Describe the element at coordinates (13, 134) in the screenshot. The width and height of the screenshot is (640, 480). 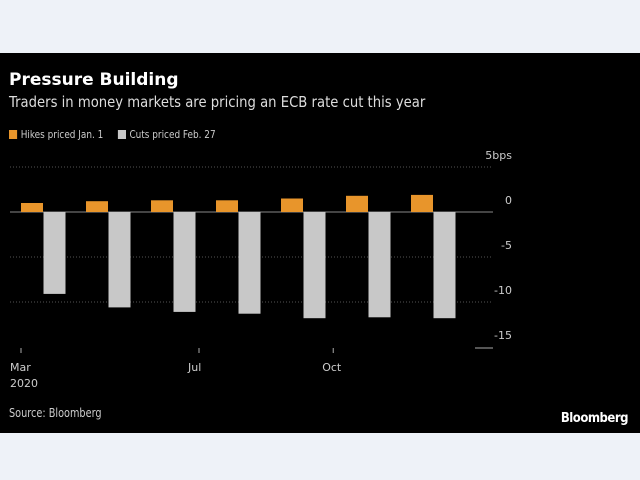
I see `legend-swatch-hikes` at that location.